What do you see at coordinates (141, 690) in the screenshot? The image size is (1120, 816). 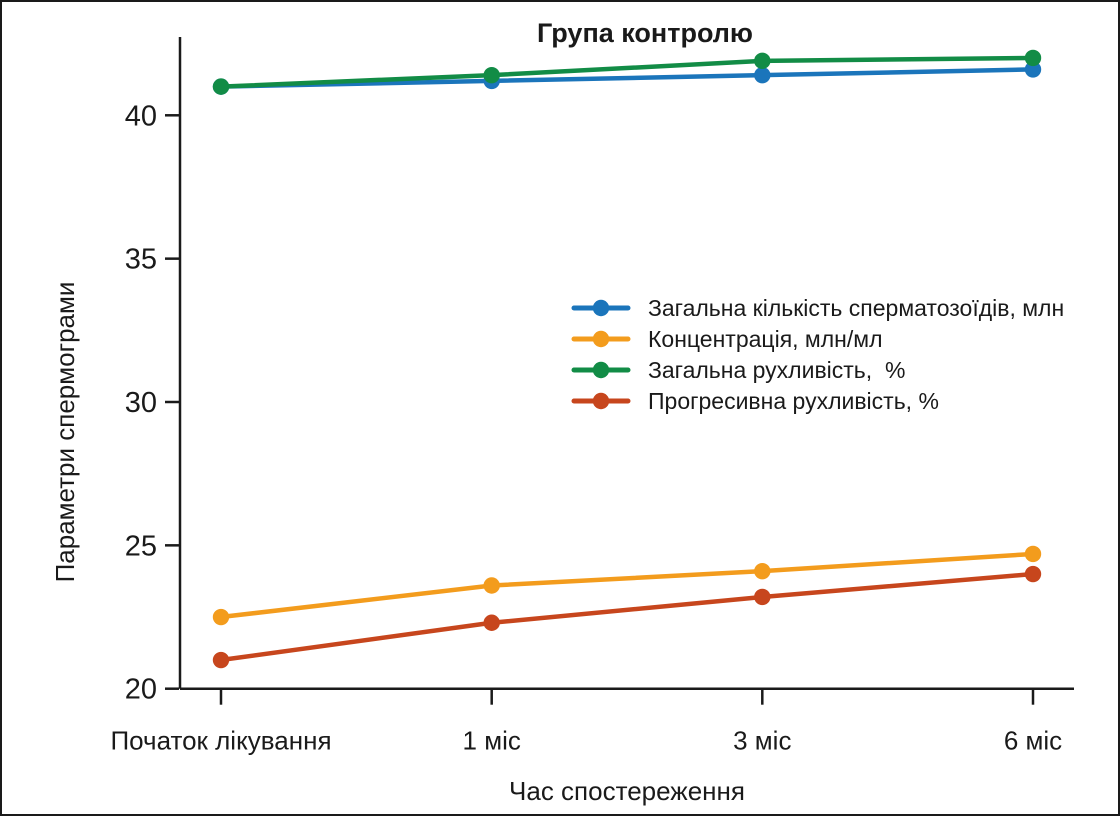 I see `y-tick-label: 20` at bounding box center [141, 690].